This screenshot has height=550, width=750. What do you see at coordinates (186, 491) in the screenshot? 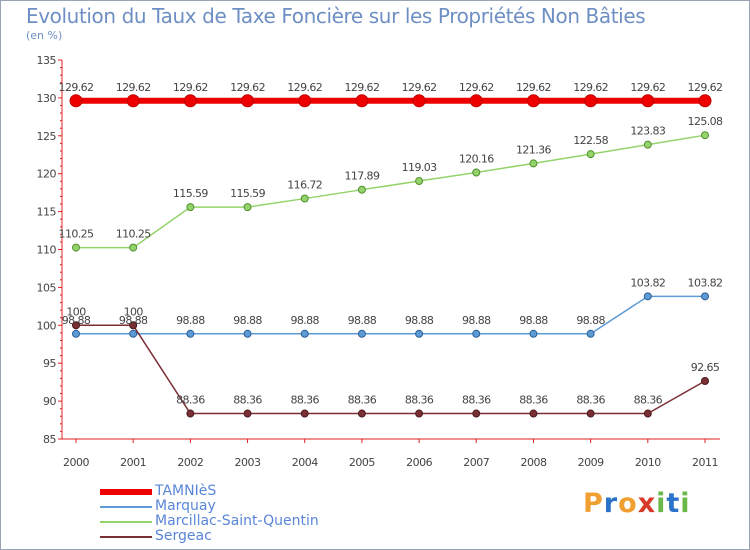
I see `legend-label: TAMNIèS` at bounding box center [186, 491].